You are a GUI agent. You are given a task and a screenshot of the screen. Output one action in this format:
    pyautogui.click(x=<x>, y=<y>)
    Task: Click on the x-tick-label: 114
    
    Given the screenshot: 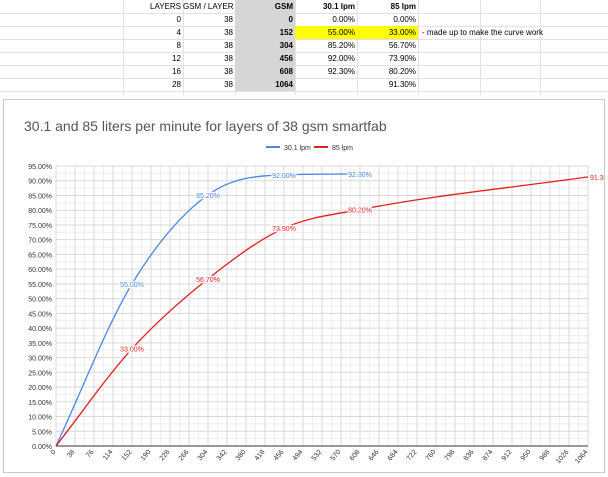 What is the action you would take?
    pyautogui.click(x=108, y=455)
    